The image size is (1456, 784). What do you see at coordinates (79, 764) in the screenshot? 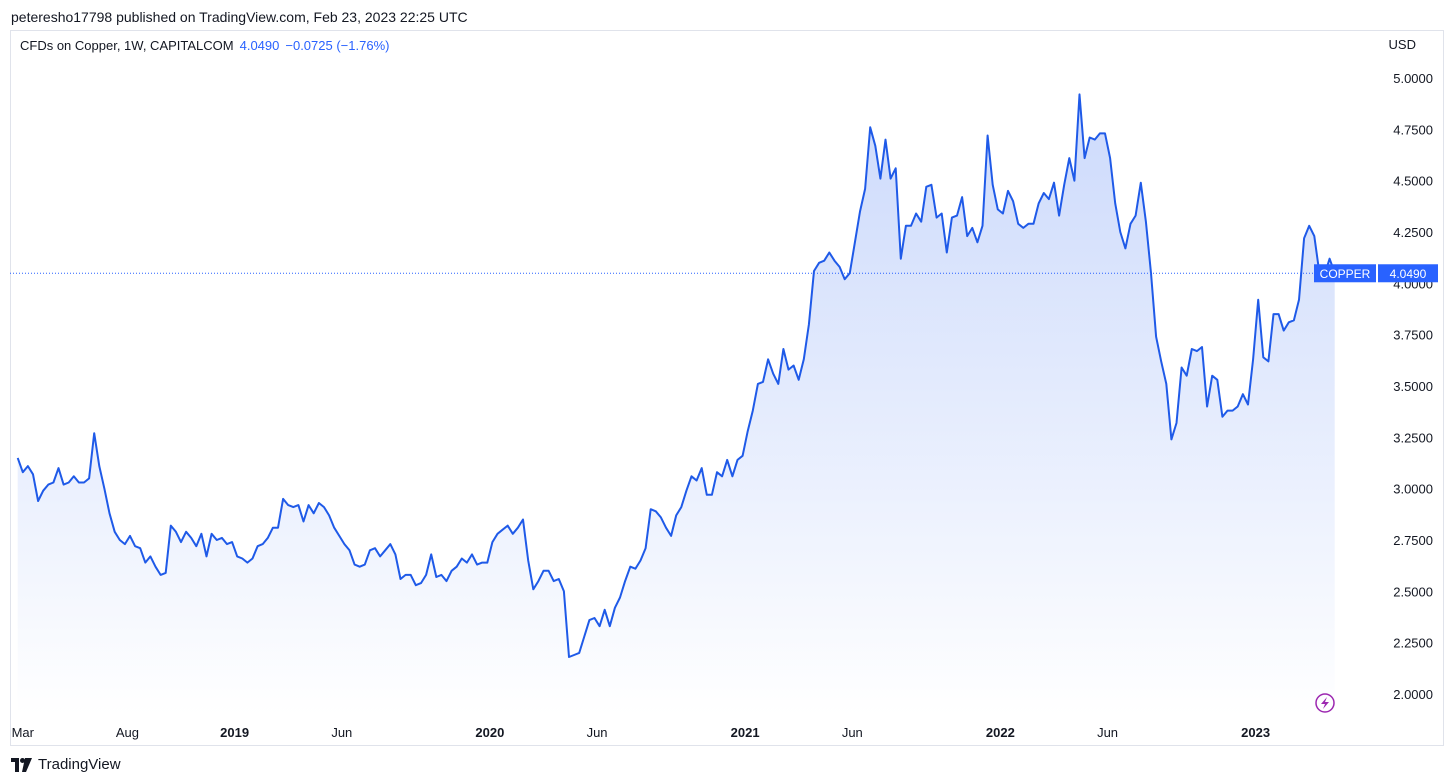
I see `brand-name: TradingView` at bounding box center [79, 764].